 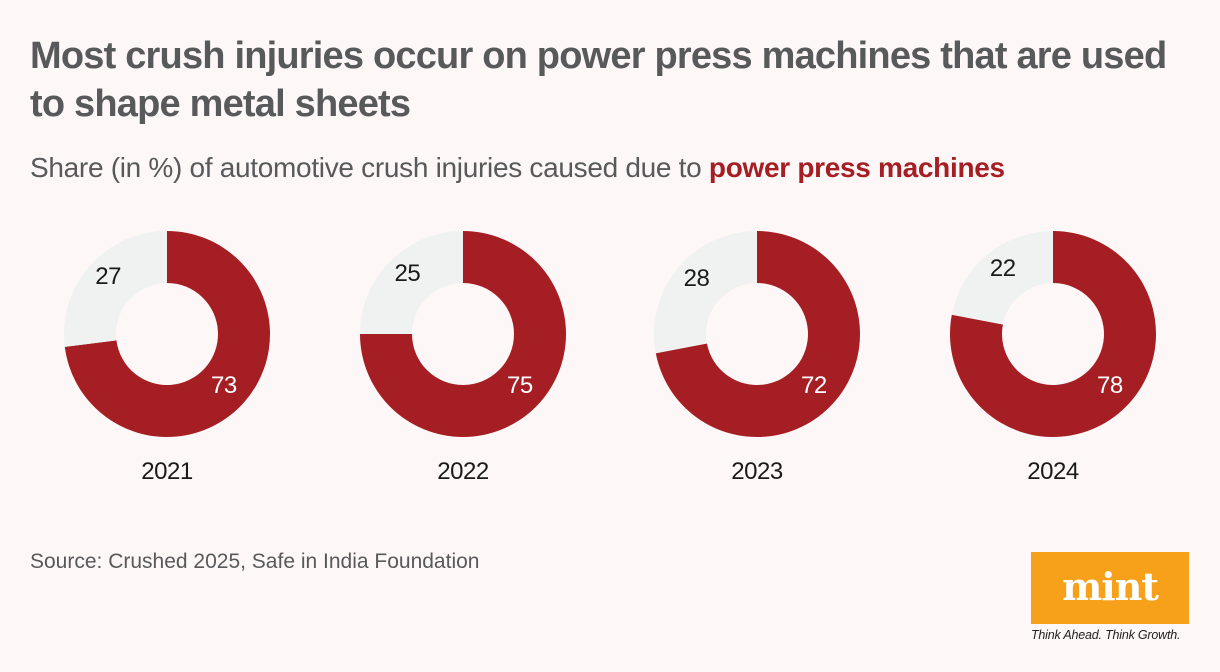 What do you see at coordinates (167, 471) in the screenshot?
I see `year-label: 2021` at bounding box center [167, 471].